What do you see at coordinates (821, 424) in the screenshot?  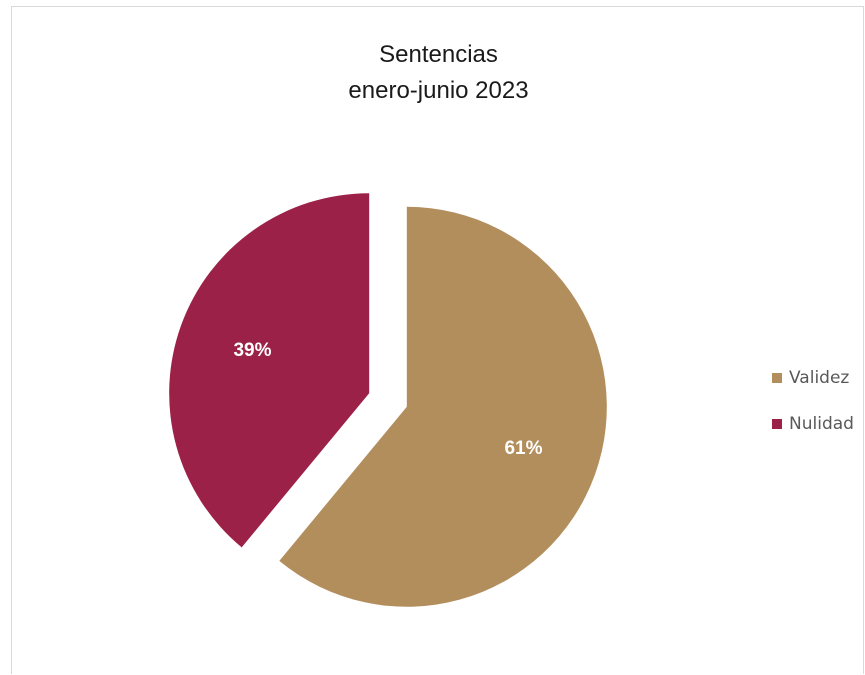 I see `legend-label-nulidad: Nulidad` at bounding box center [821, 424].